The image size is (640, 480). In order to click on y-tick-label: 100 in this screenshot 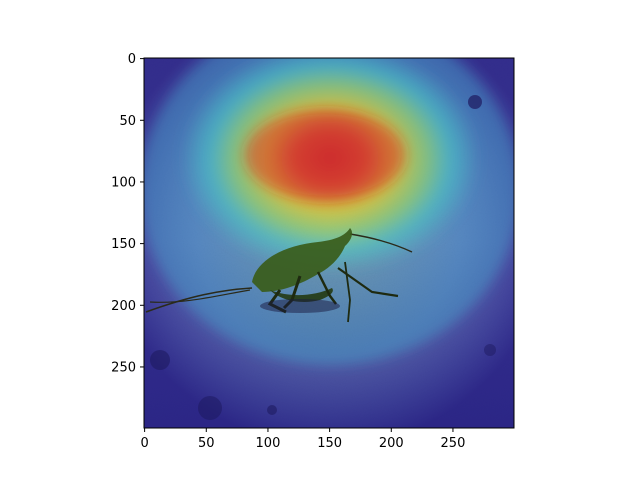, I will do `click(123, 182)`.